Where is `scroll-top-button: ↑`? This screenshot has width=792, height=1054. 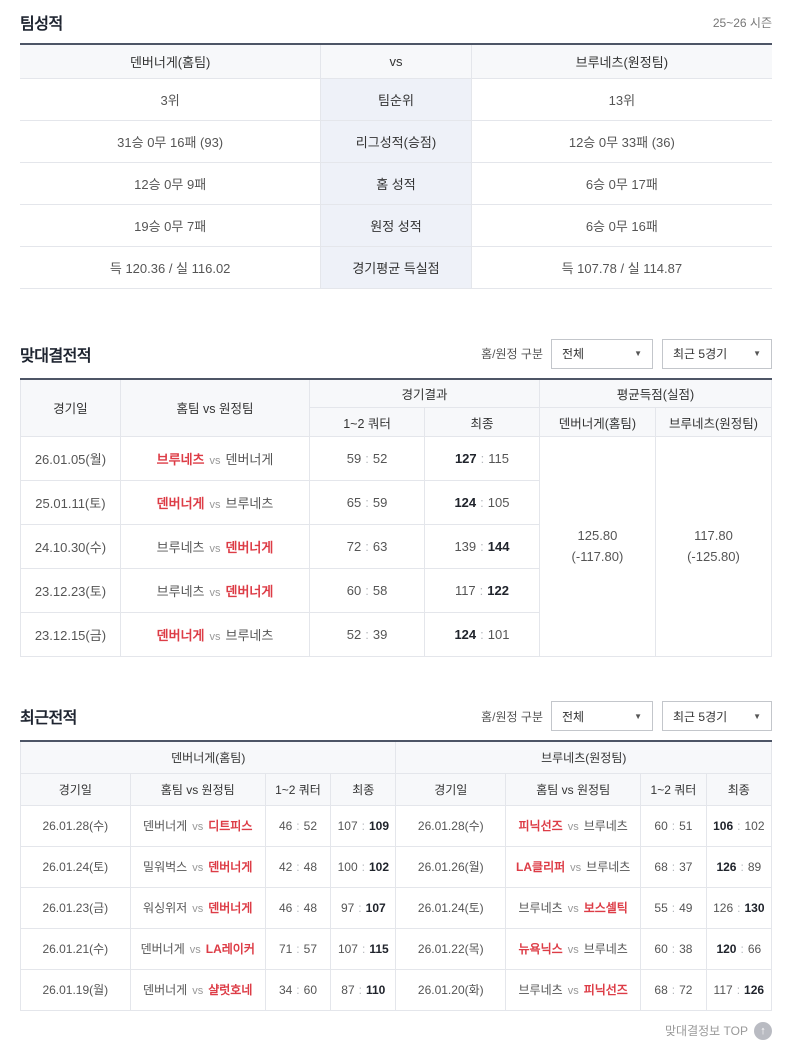 scroll-top-button: ↑ is located at coordinates (763, 1030).